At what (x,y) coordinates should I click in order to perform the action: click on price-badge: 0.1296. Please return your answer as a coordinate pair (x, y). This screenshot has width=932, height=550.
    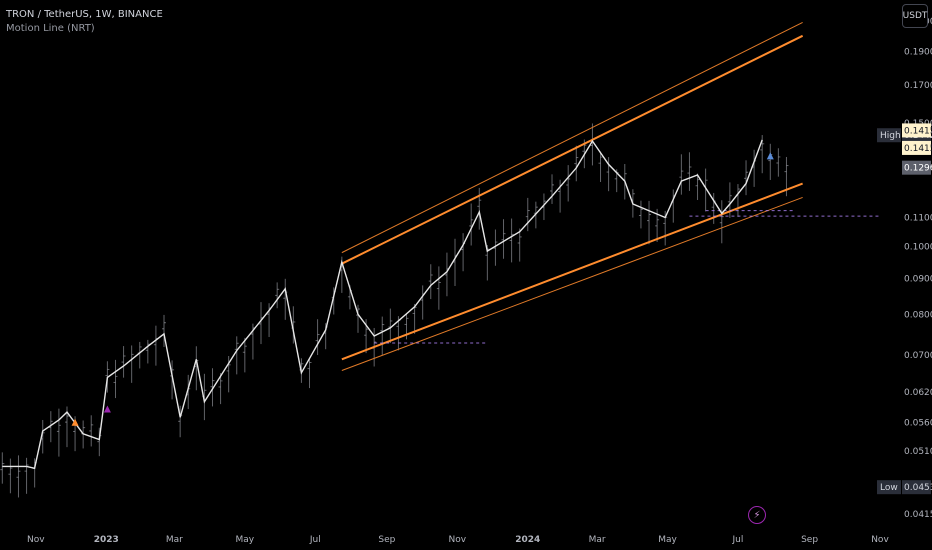
    Looking at the image, I should click on (918, 169).